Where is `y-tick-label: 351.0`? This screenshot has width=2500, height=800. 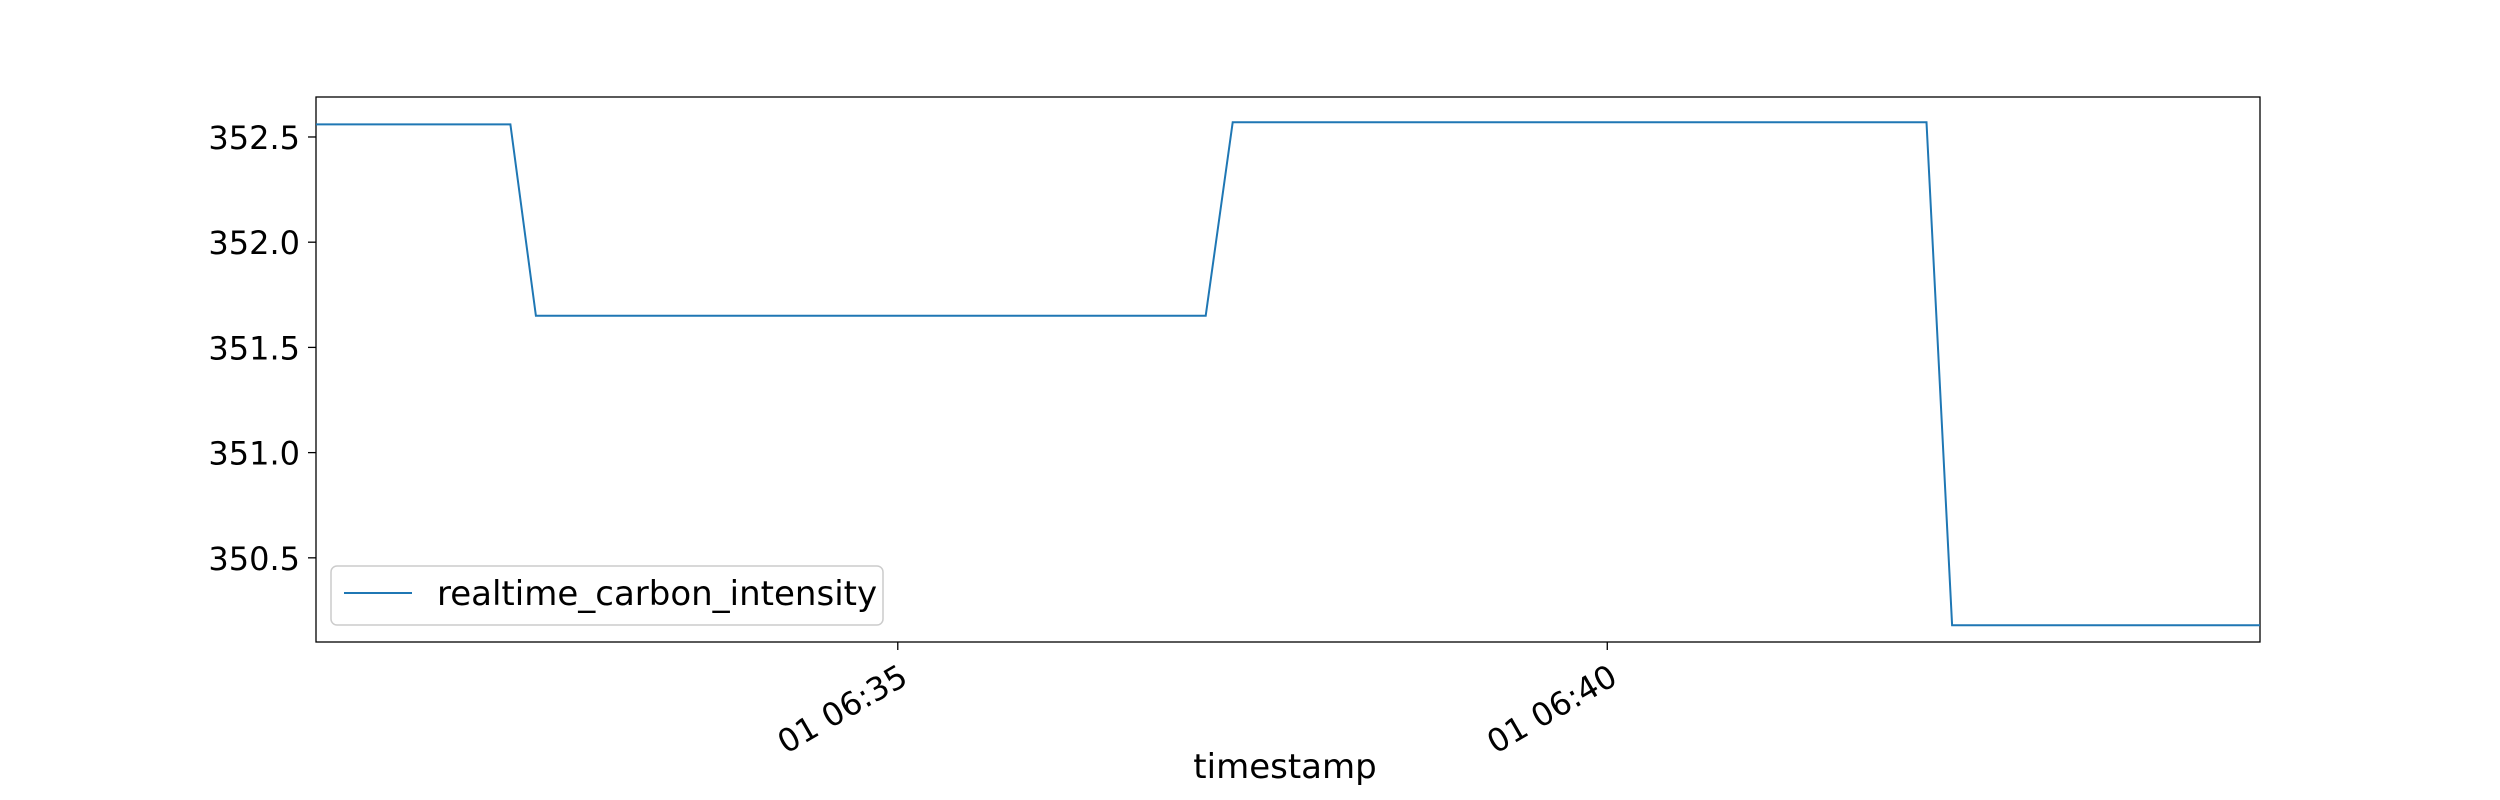 y-tick-label: 351.0 is located at coordinates (254, 454).